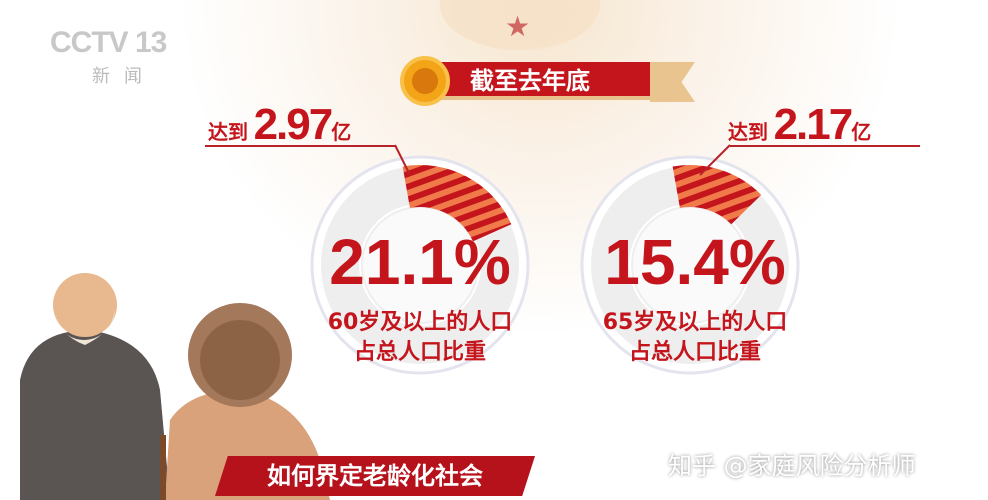  What do you see at coordinates (124, 76) in the screenshot?
I see `channel-logo-sub: 新闻` at bounding box center [124, 76].